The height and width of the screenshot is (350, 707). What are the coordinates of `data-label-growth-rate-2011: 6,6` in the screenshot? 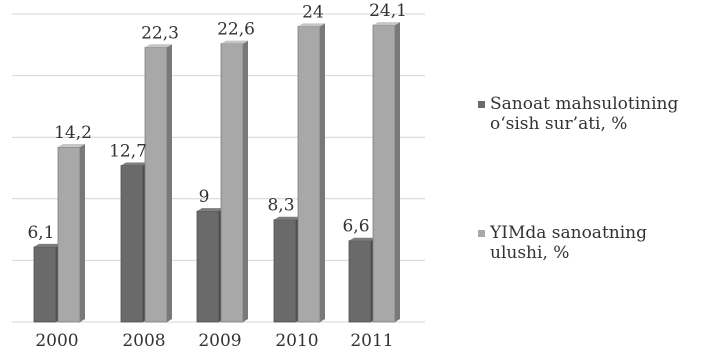 It's located at (355, 227).